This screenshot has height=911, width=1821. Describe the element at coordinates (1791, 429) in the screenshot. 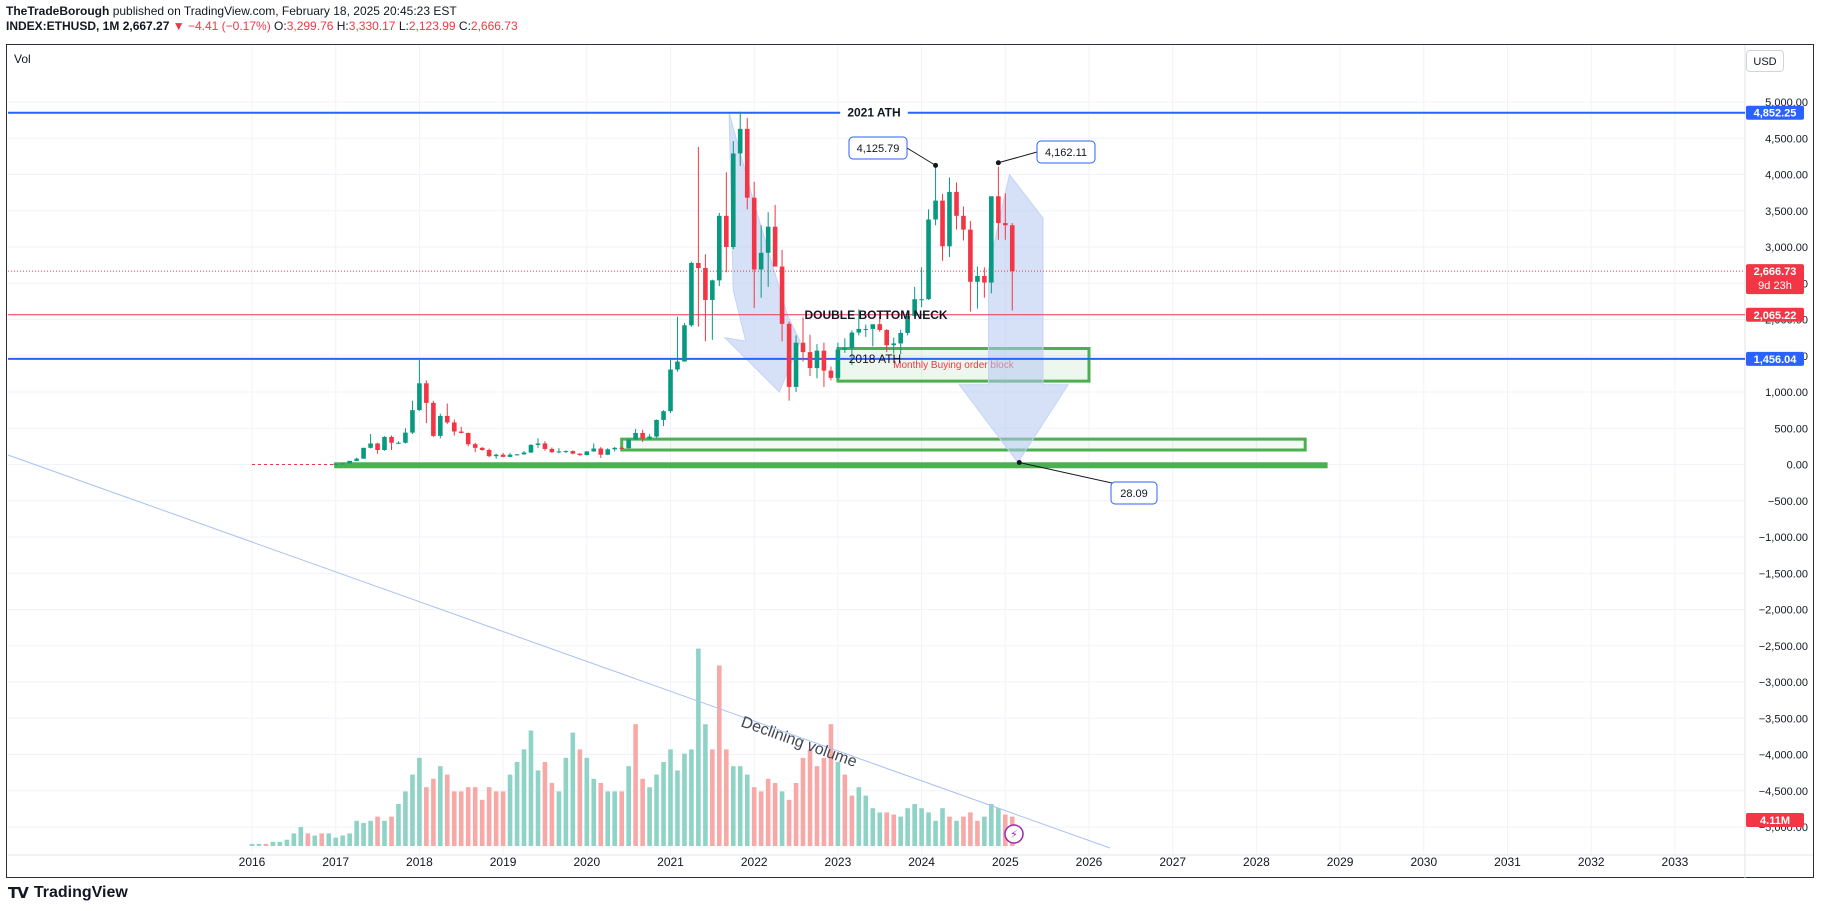

I see `y-tick-label: 500.00` at that location.